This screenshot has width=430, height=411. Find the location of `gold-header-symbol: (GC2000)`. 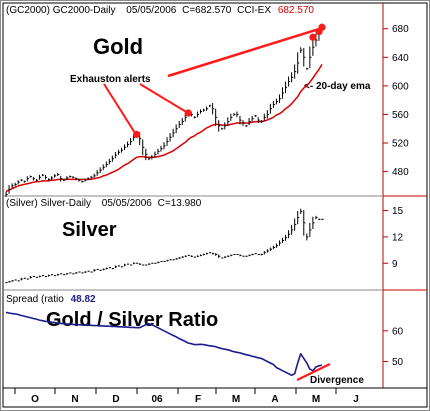

gold-header-symbol: (GC2000) is located at coordinates (28, 10).